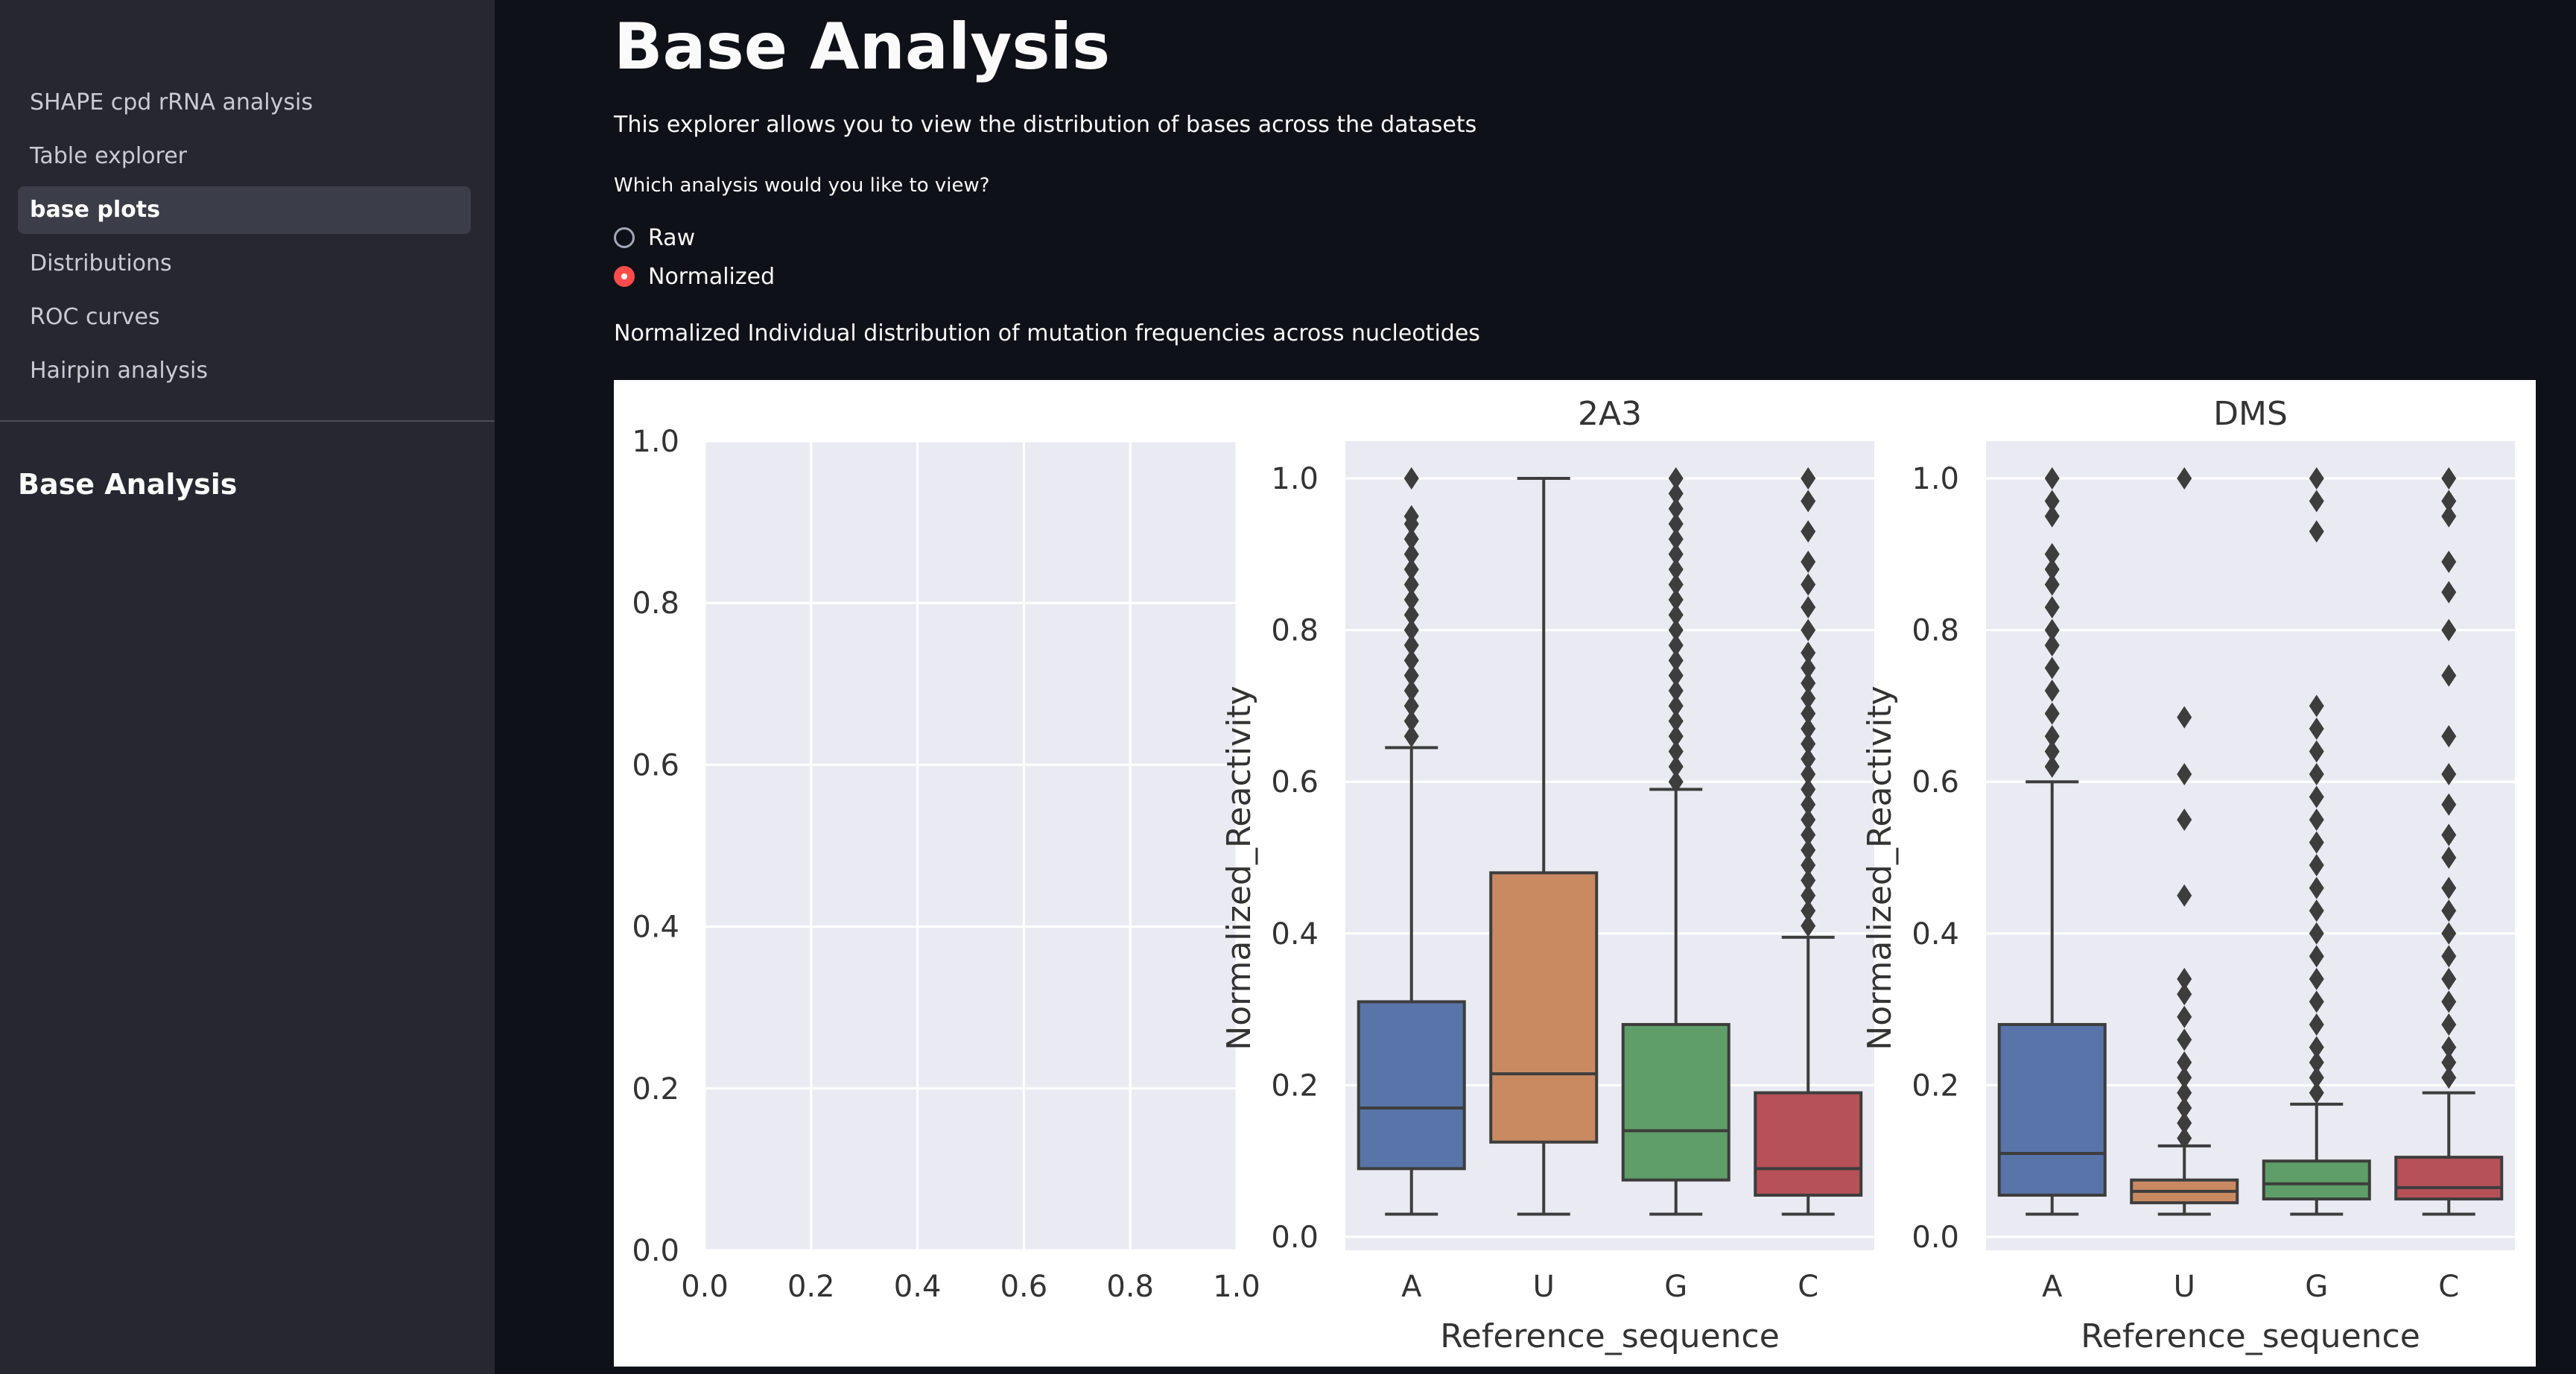 The height and width of the screenshot is (1374, 2576). Describe the element at coordinates (1024, 1287) in the screenshot. I see `x-tick-label: 0.6` at that location.